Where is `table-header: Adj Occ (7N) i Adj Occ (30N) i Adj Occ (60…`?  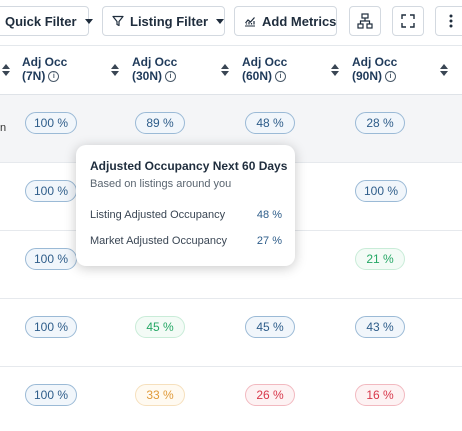
table-header: Adj Occ (7N) i Adj Occ (30N) i Adj Occ (60… is located at coordinates (231, 70).